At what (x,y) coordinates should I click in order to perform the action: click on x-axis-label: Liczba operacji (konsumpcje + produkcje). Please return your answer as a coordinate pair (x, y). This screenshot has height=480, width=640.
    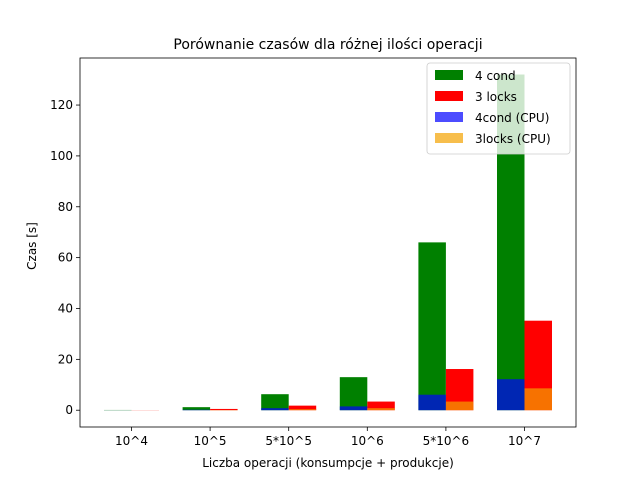
    Looking at the image, I should click on (328, 463).